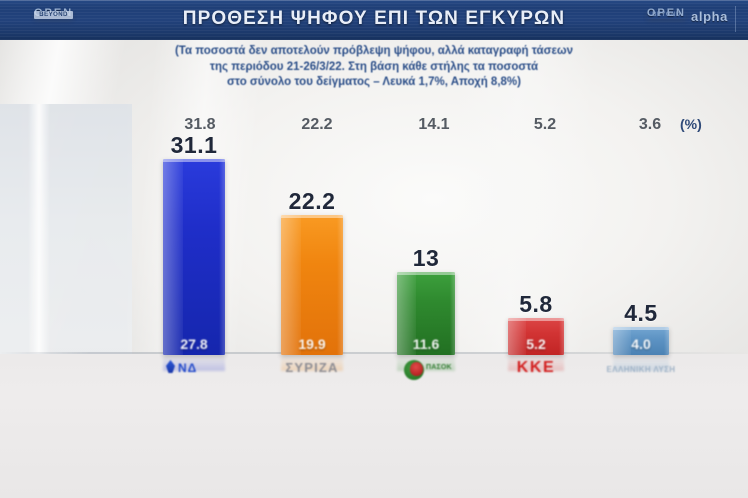  I want to click on bar-kke: 5.2, so click(536, 336).